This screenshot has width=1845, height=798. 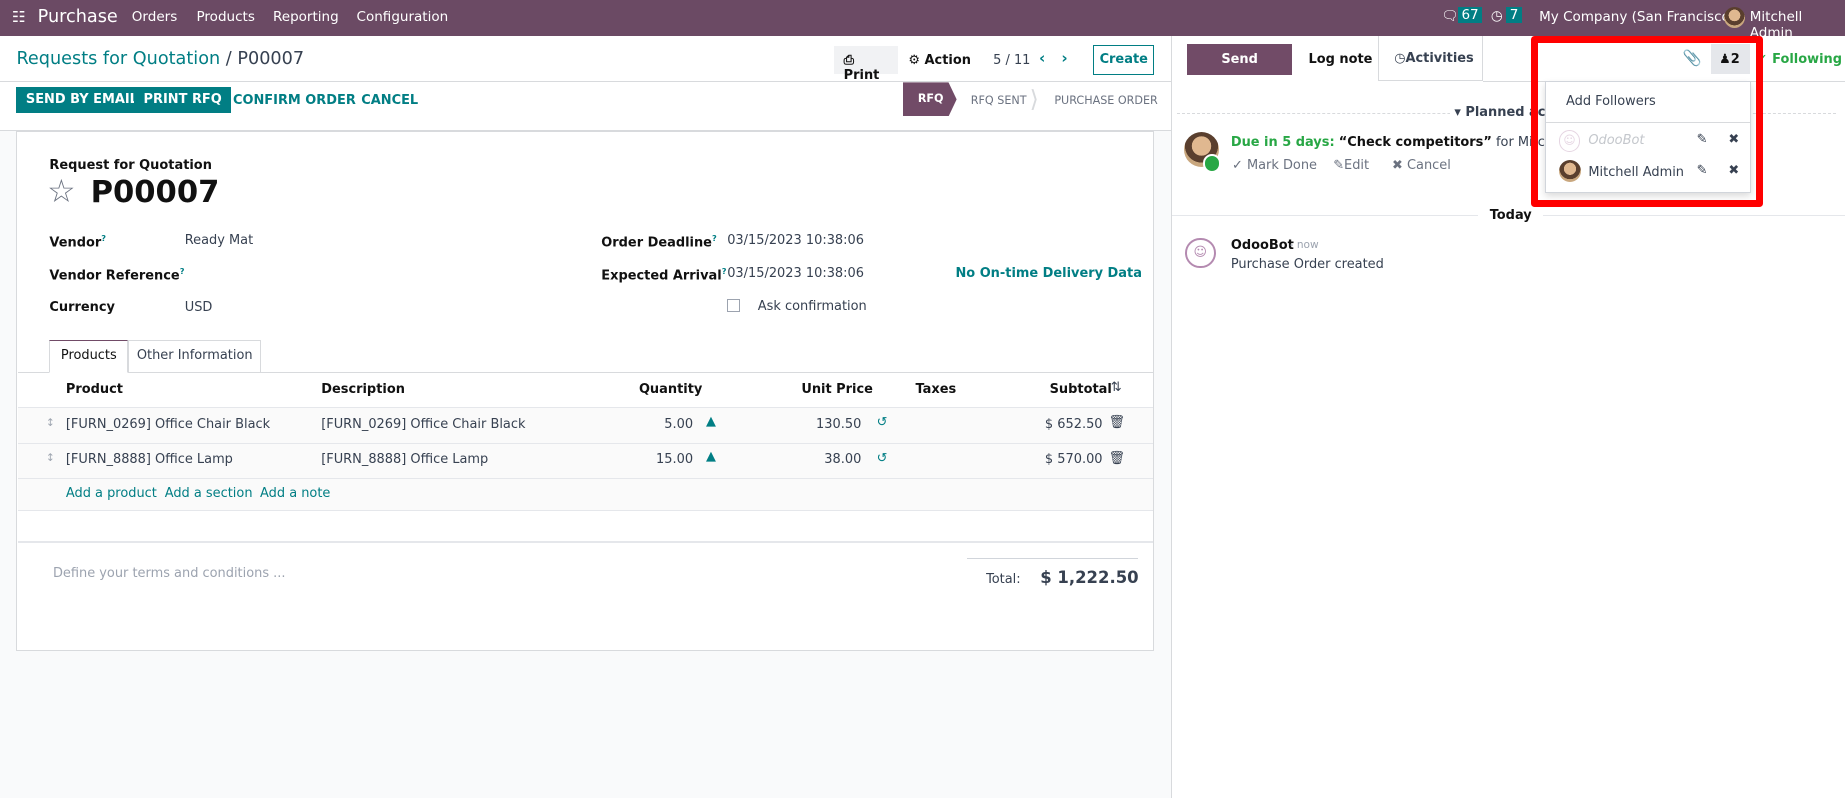 What do you see at coordinates (61, 192) in the screenshot?
I see `favorite-star-icon: ☆` at bounding box center [61, 192].